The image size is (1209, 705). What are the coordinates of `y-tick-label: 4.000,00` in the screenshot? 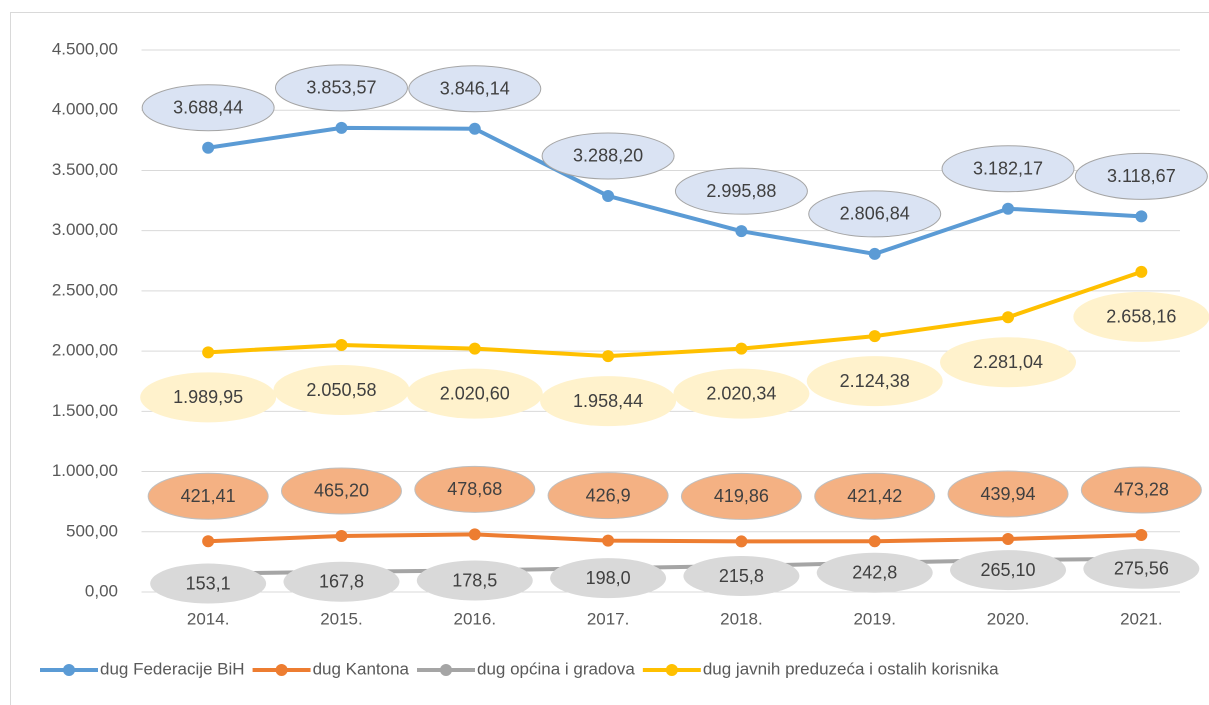 It's located at (85, 109).